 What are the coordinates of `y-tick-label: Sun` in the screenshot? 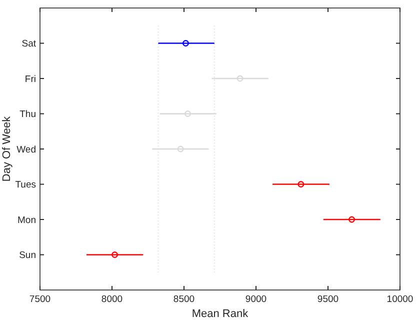 It's located at (27, 256).